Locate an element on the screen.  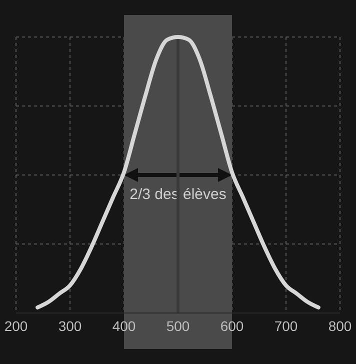
x-tick-label: 800 is located at coordinates (340, 326).